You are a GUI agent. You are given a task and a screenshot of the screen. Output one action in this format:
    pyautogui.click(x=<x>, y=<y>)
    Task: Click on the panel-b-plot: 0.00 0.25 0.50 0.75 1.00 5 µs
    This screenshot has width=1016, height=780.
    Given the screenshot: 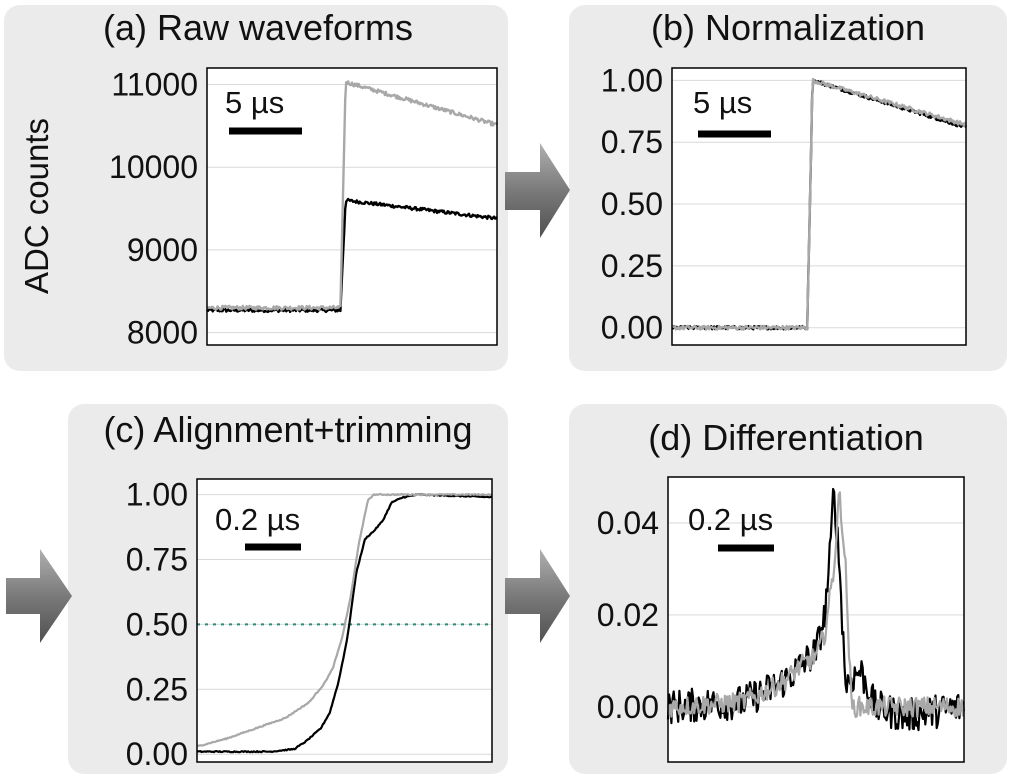 What is the action you would take?
    pyautogui.click(x=784, y=204)
    